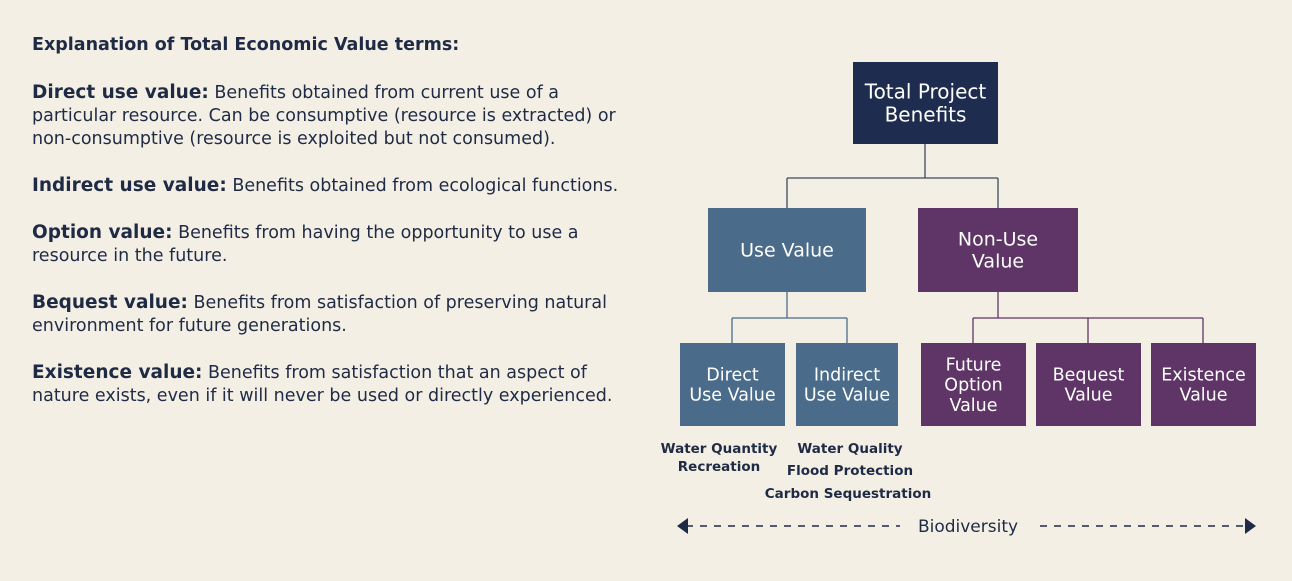 This screenshot has height=581, width=1292. I want to click on node-label: Future, so click(974, 366).